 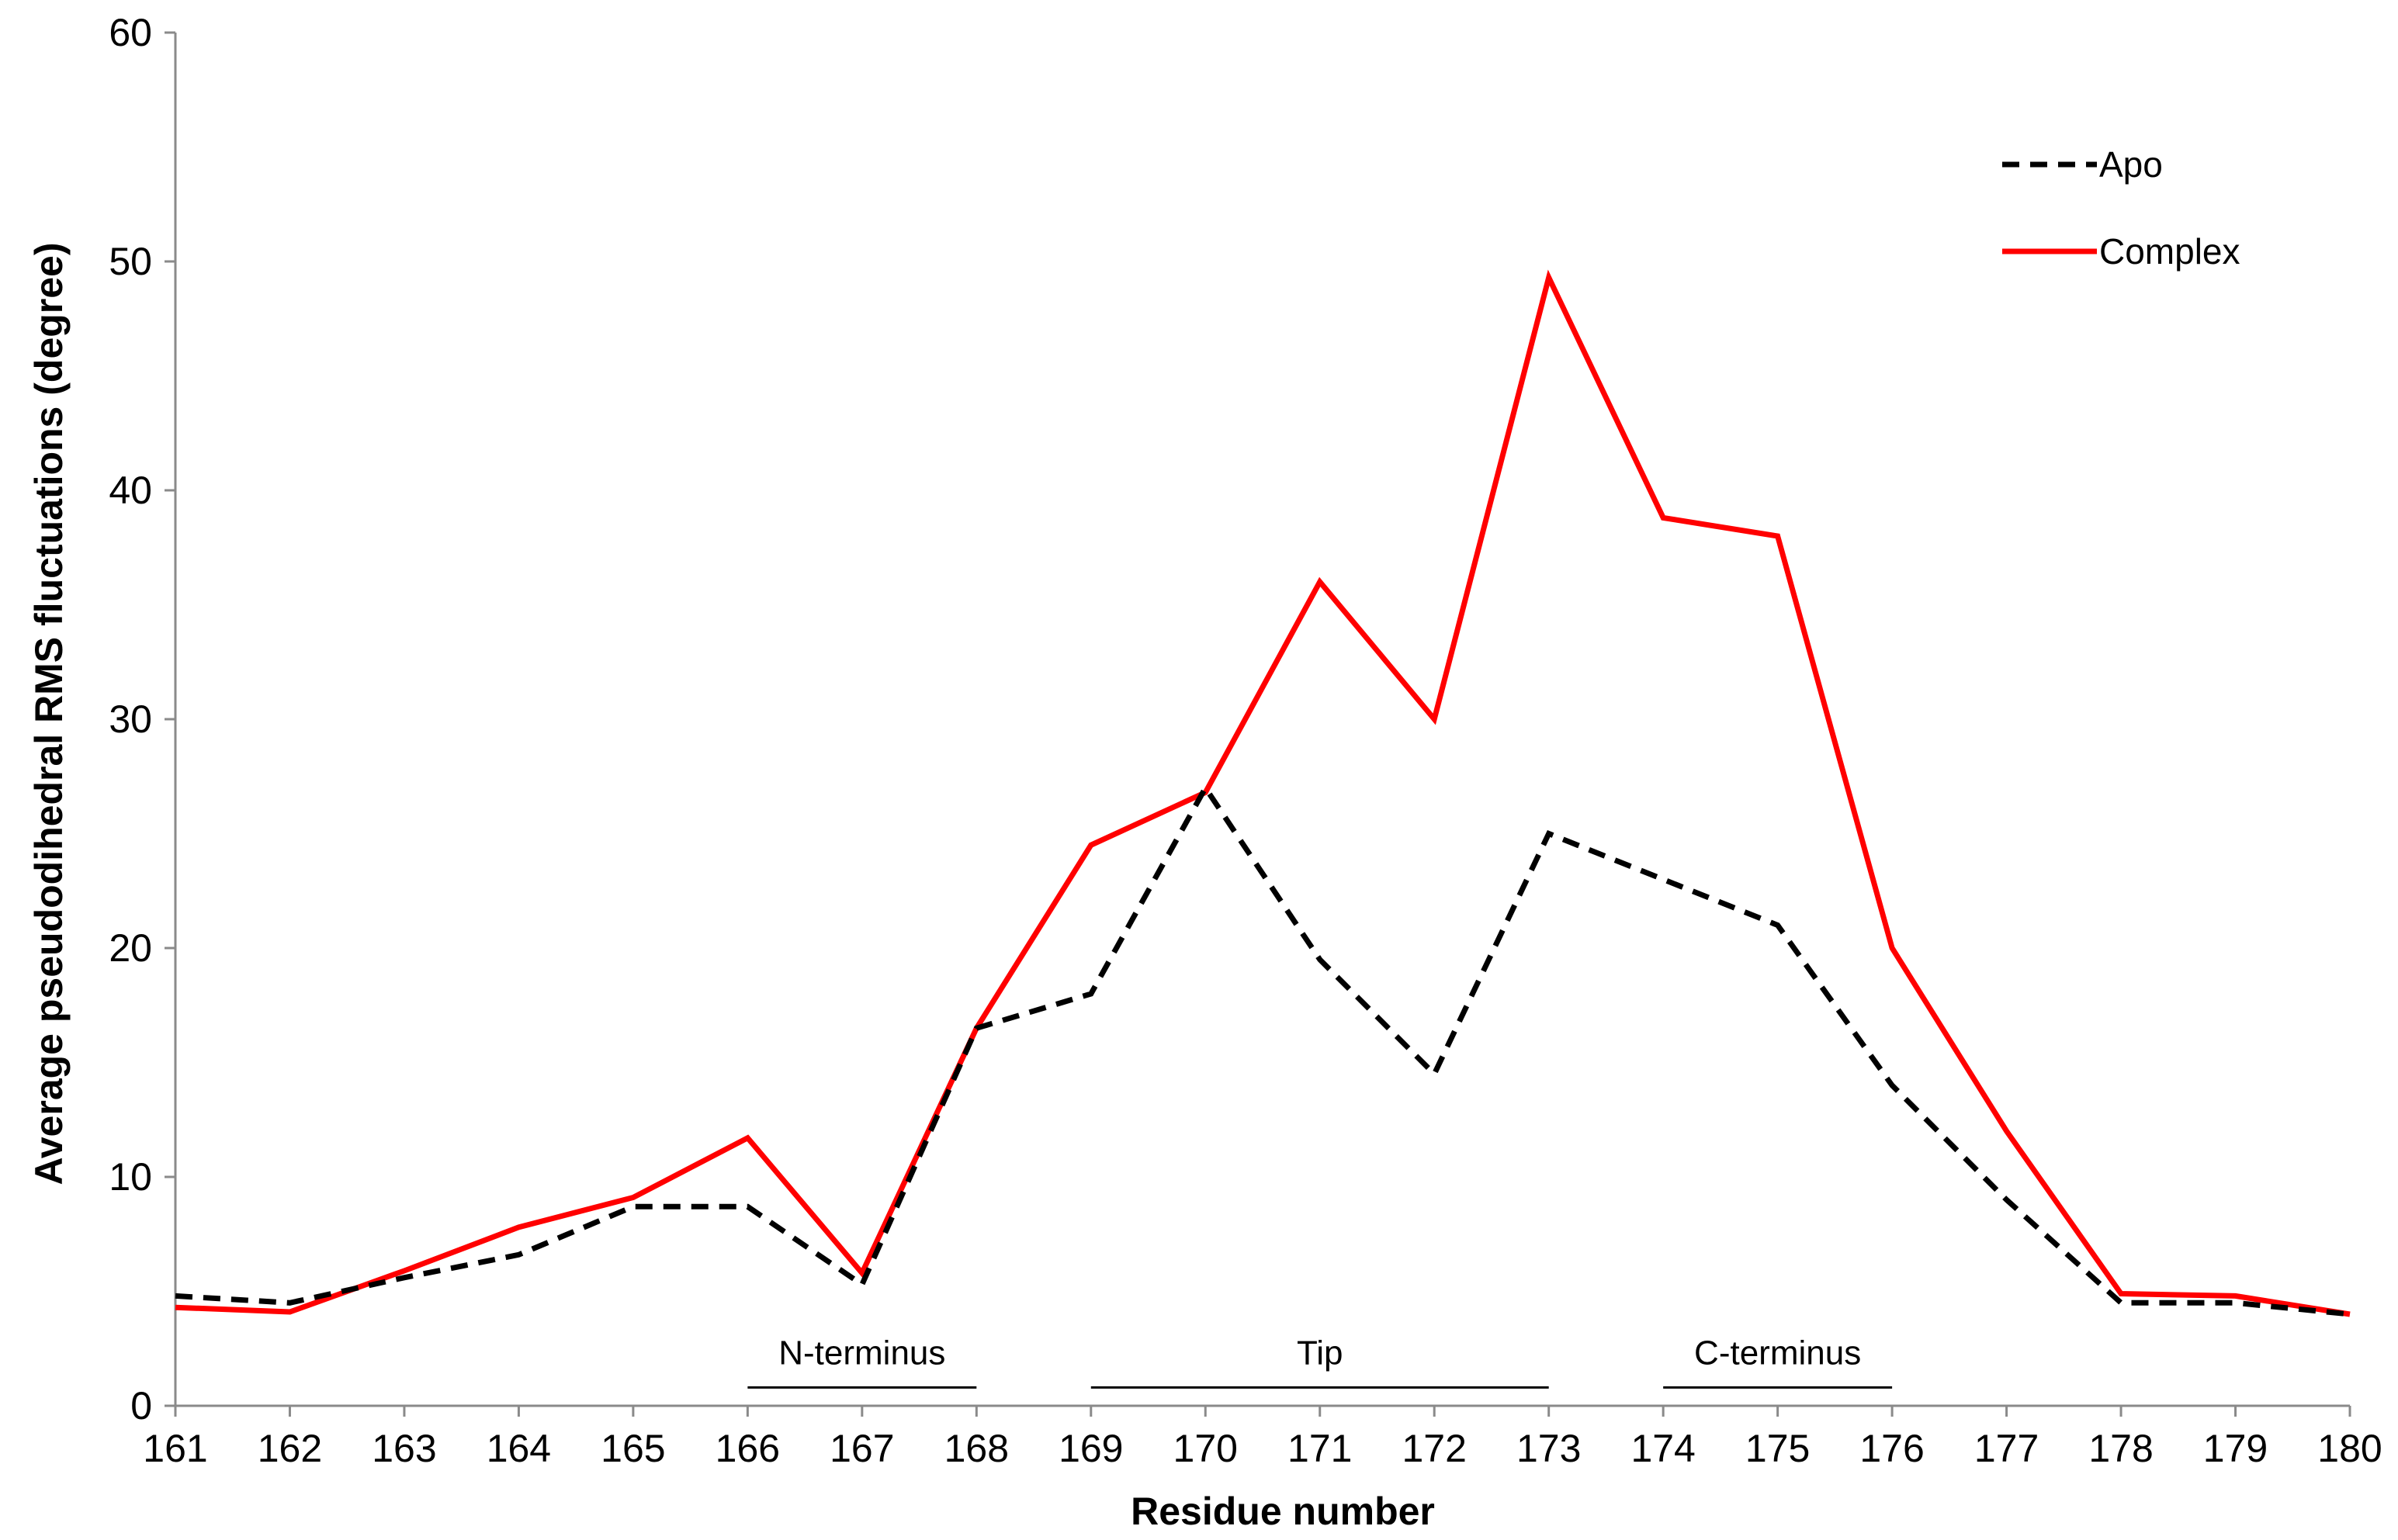 I want to click on legend-label-complex: Complex, so click(x=2169, y=251).